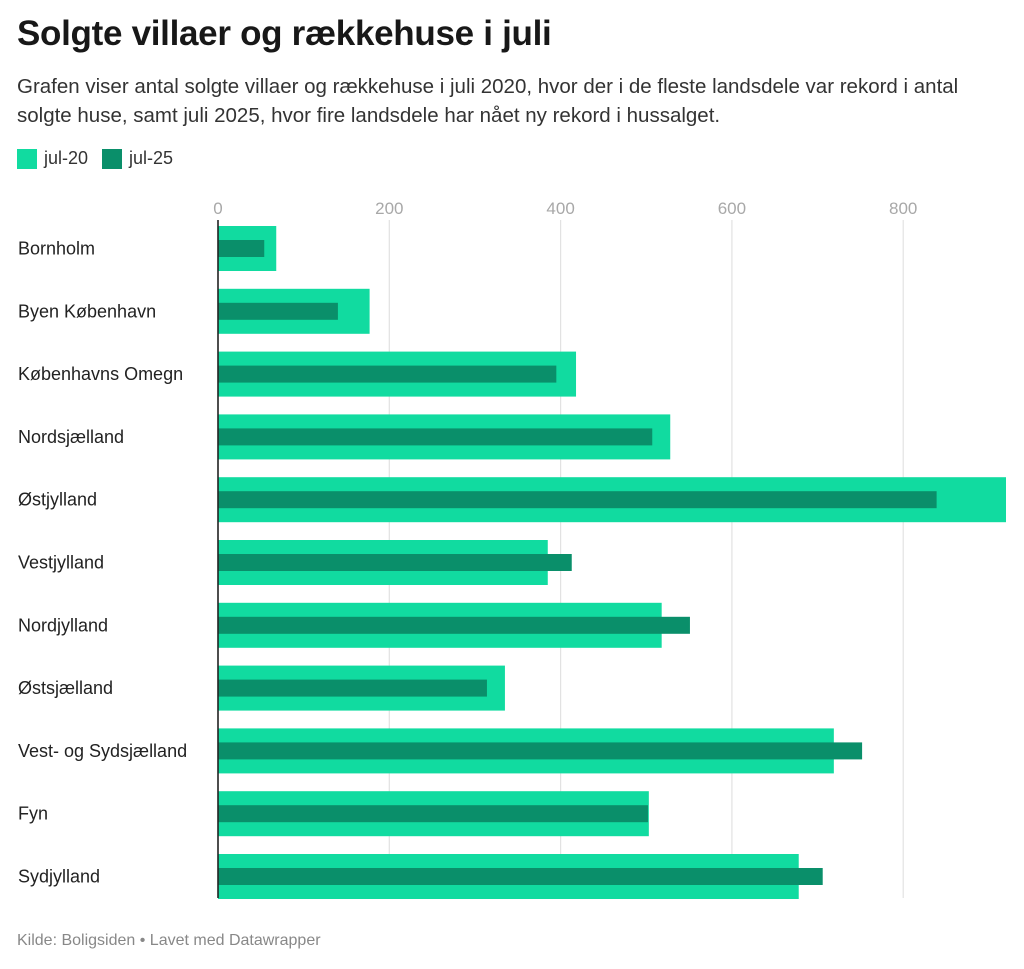 Image resolution: width=1024 pixels, height=969 pixels. Describe the element at coordinates (903, 208) in the screenshot. I see `x-tick-label-800: 800` at that location.